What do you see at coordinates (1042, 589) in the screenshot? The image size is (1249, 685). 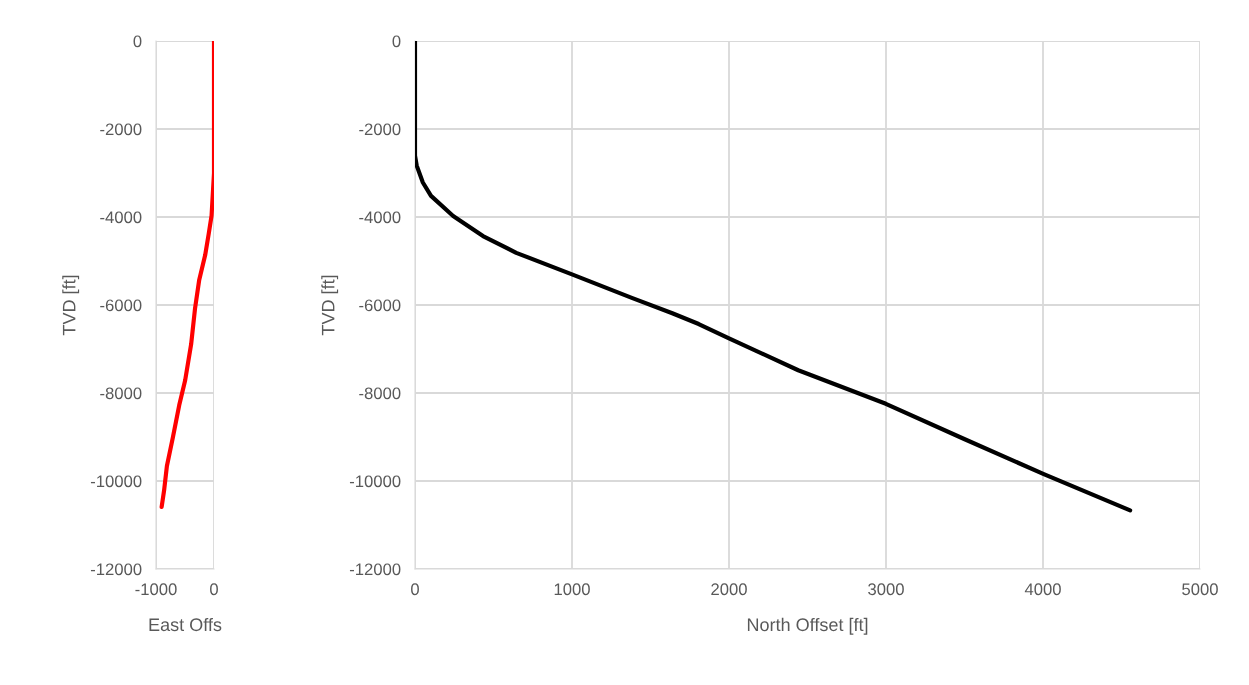 I see `x-tick-label: 4000` at bounding box center [1042, 589].